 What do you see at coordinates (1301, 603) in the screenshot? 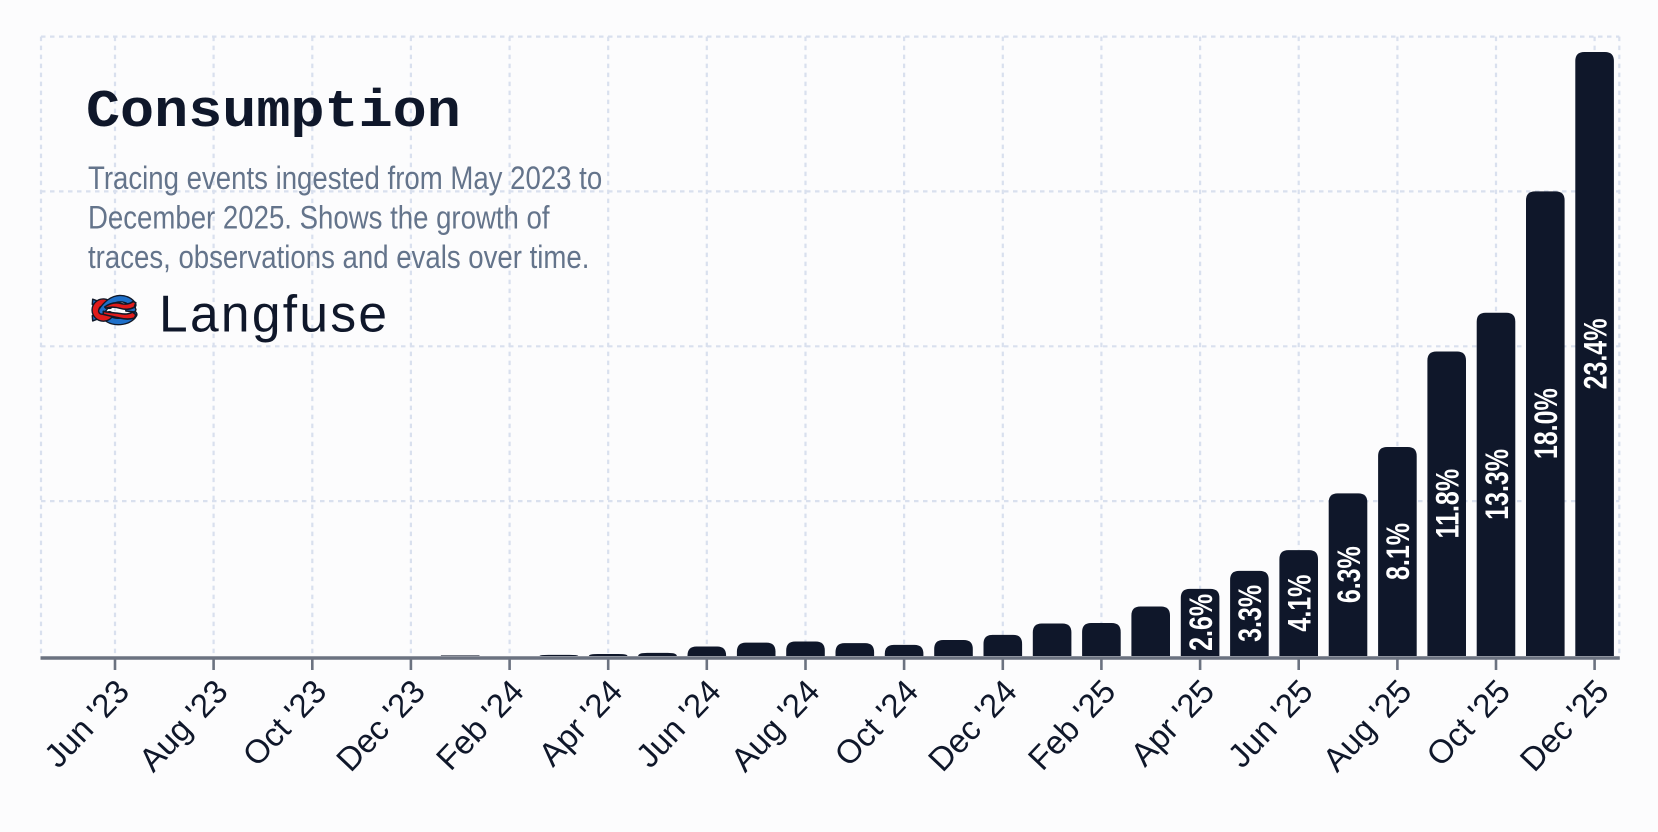
I see `svg-text: 4.1%` at bounding box center [1301, 603].